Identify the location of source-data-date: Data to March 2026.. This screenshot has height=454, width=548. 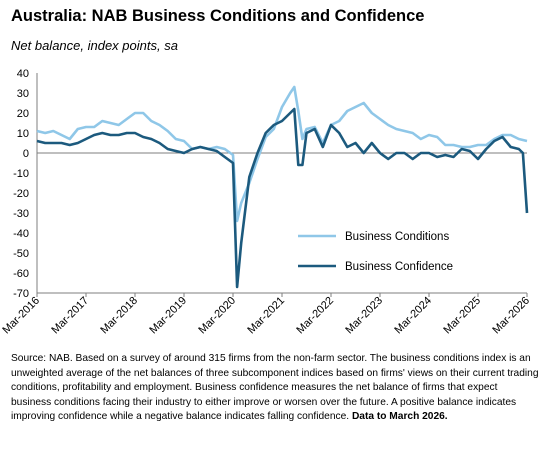
(399, 417).